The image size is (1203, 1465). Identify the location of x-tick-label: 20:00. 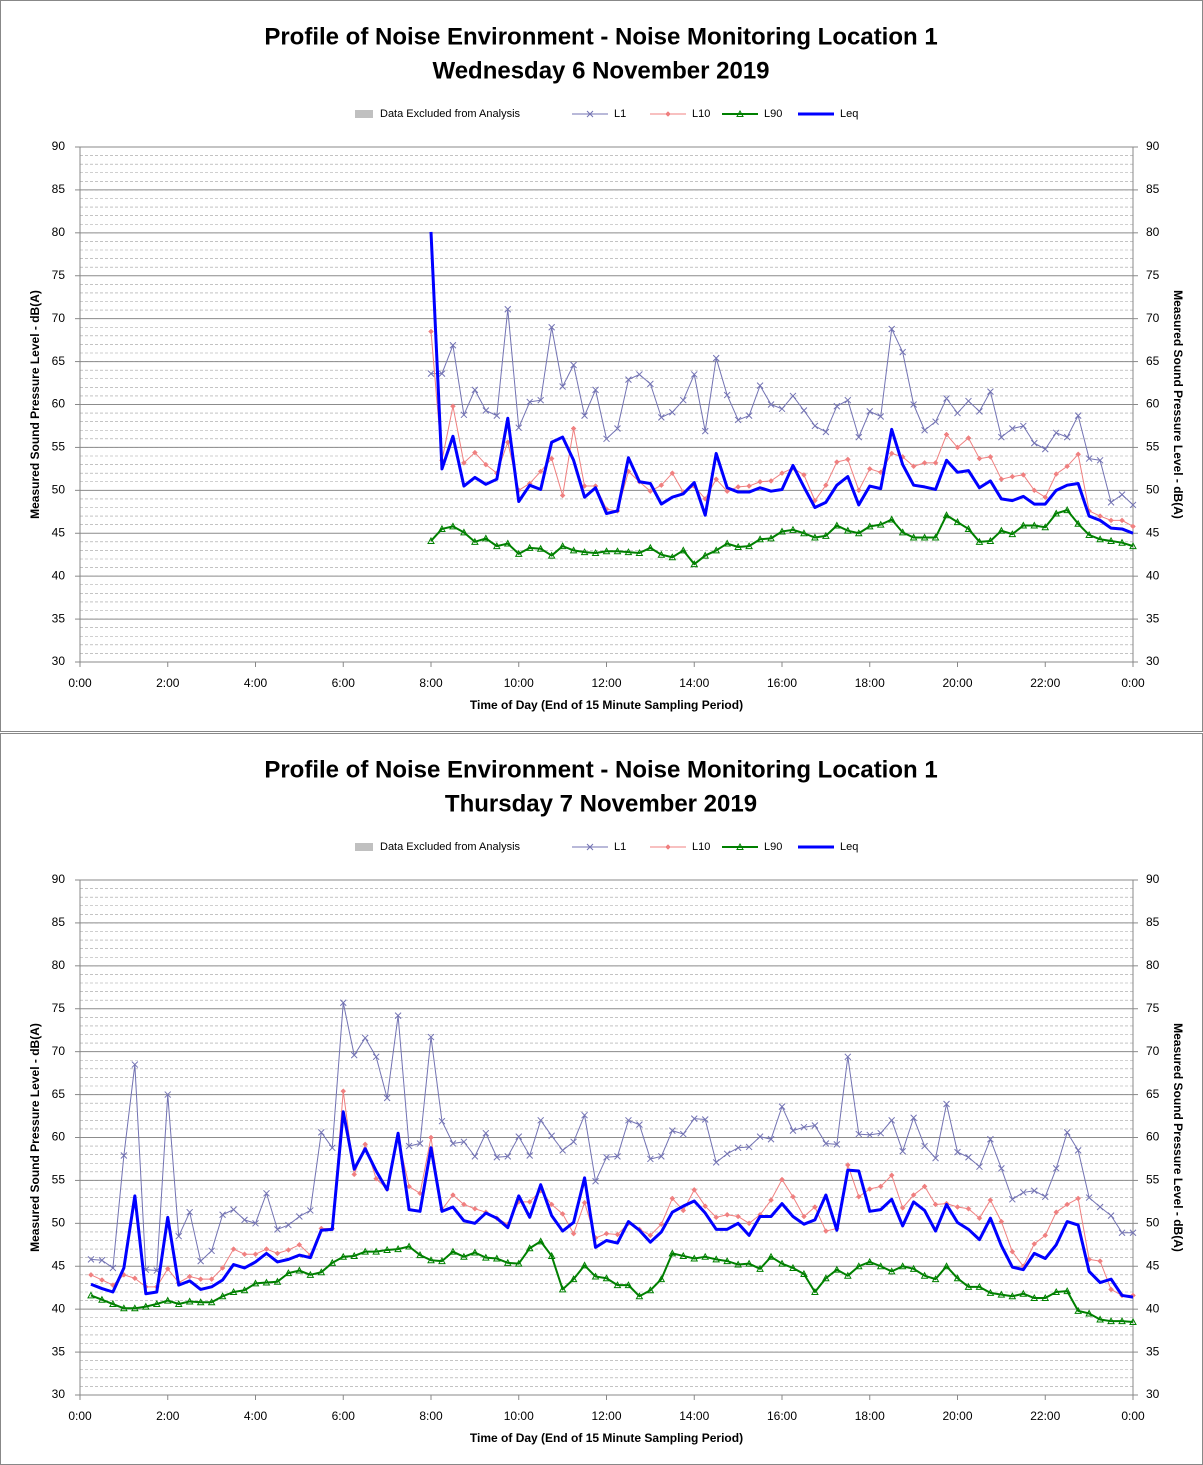
(957, 683).